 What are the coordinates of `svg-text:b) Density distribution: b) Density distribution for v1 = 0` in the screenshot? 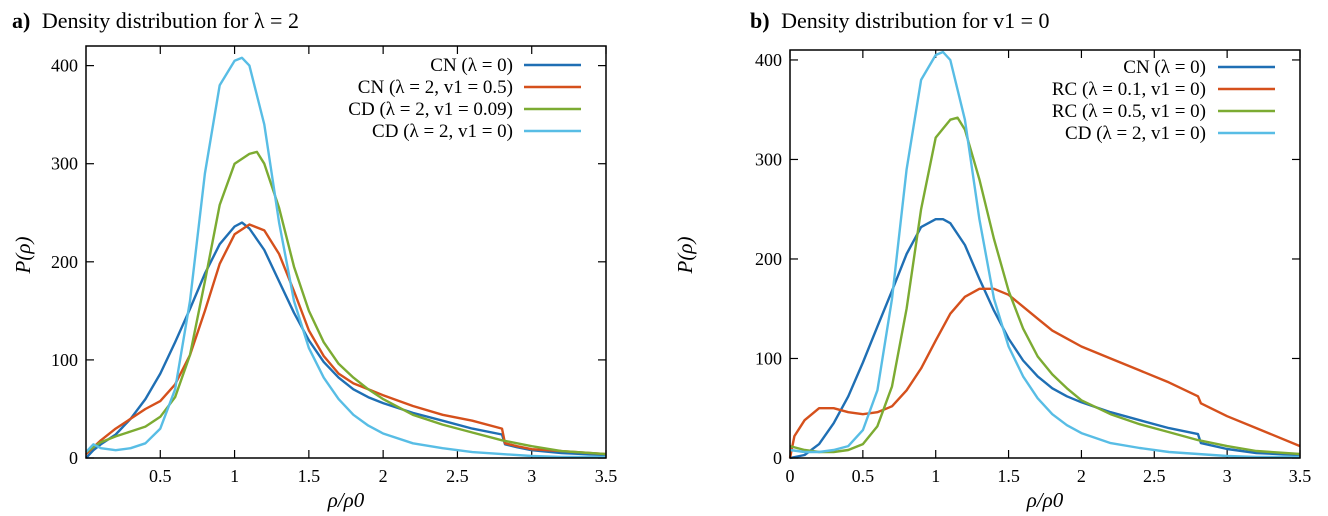 It's located at (900, 20).